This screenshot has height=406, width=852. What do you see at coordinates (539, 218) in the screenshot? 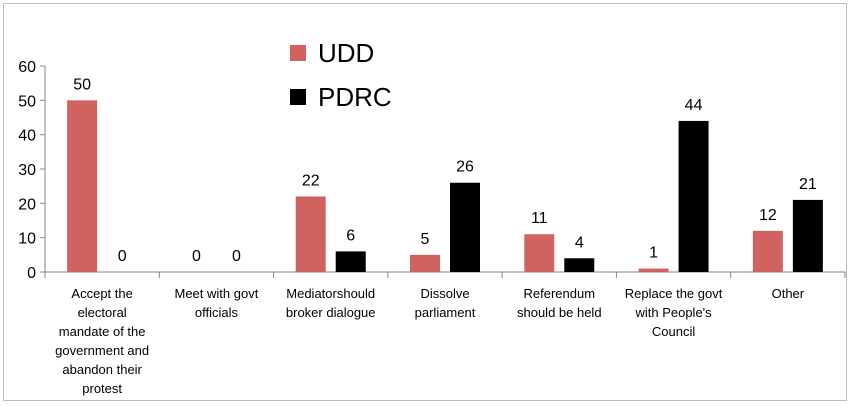
I see `data-label-udd: 11` at bounding box center [539, 218].